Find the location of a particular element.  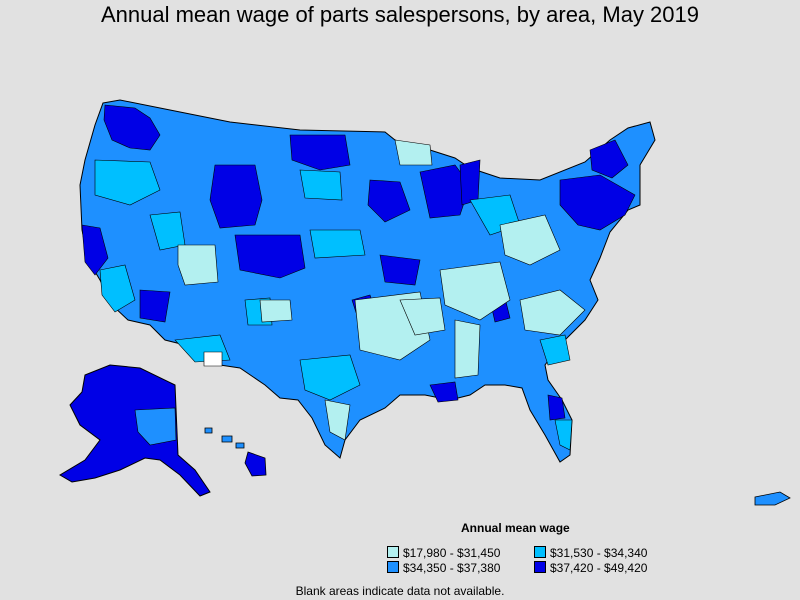

legend-label: $37,420 - $49,420 is located at coordinates (599, 568).